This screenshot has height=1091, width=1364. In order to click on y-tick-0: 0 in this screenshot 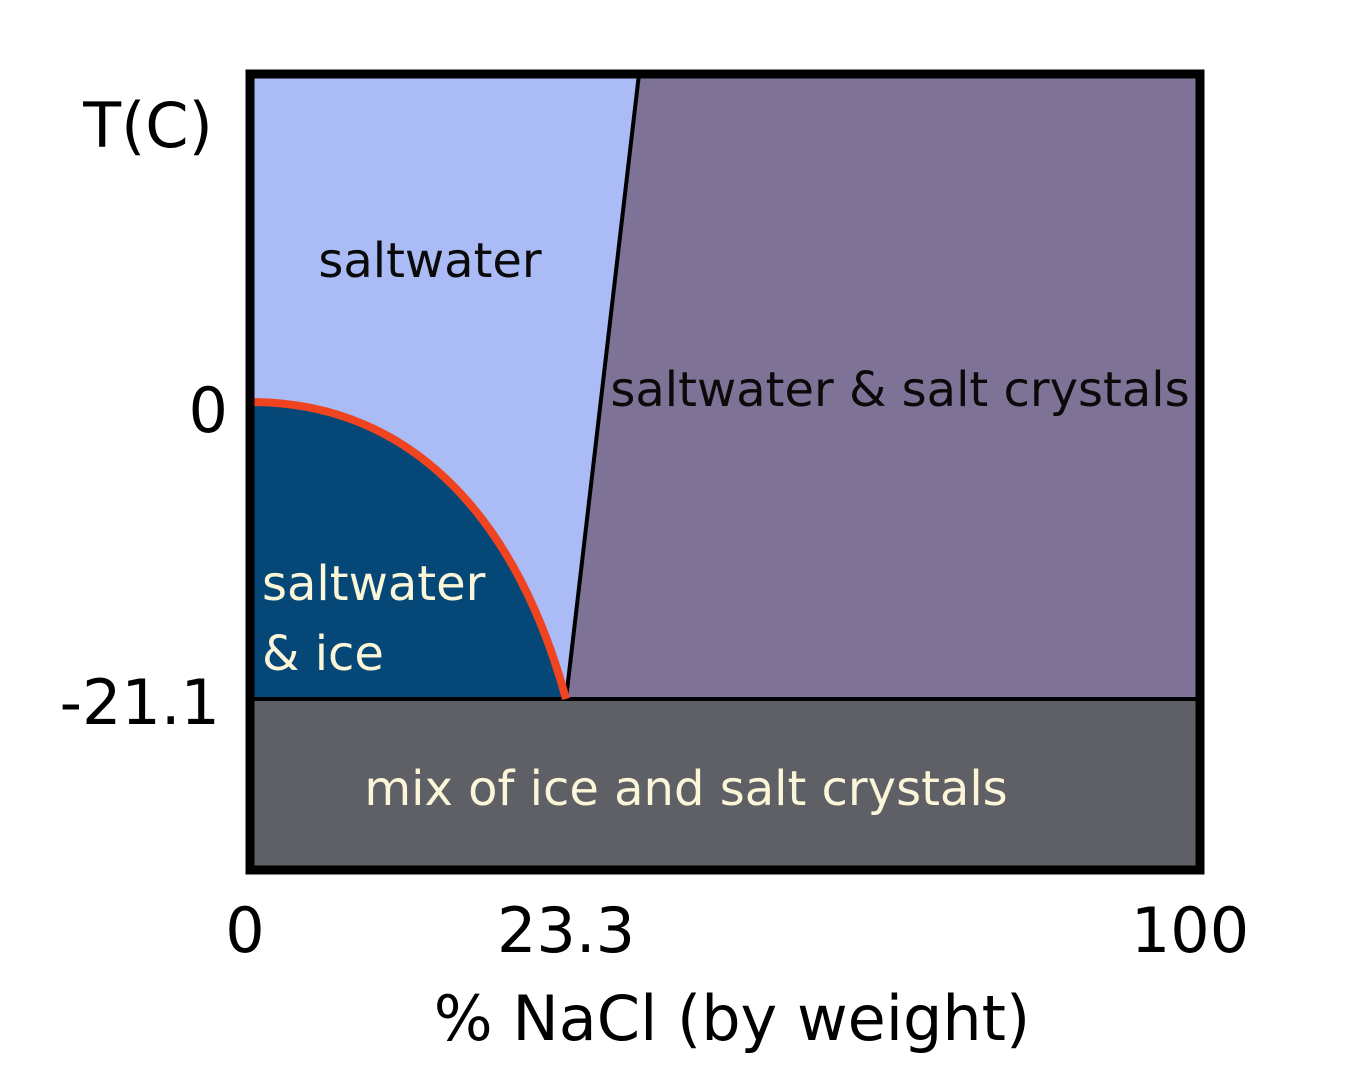, I will do `click(208, 410)`.